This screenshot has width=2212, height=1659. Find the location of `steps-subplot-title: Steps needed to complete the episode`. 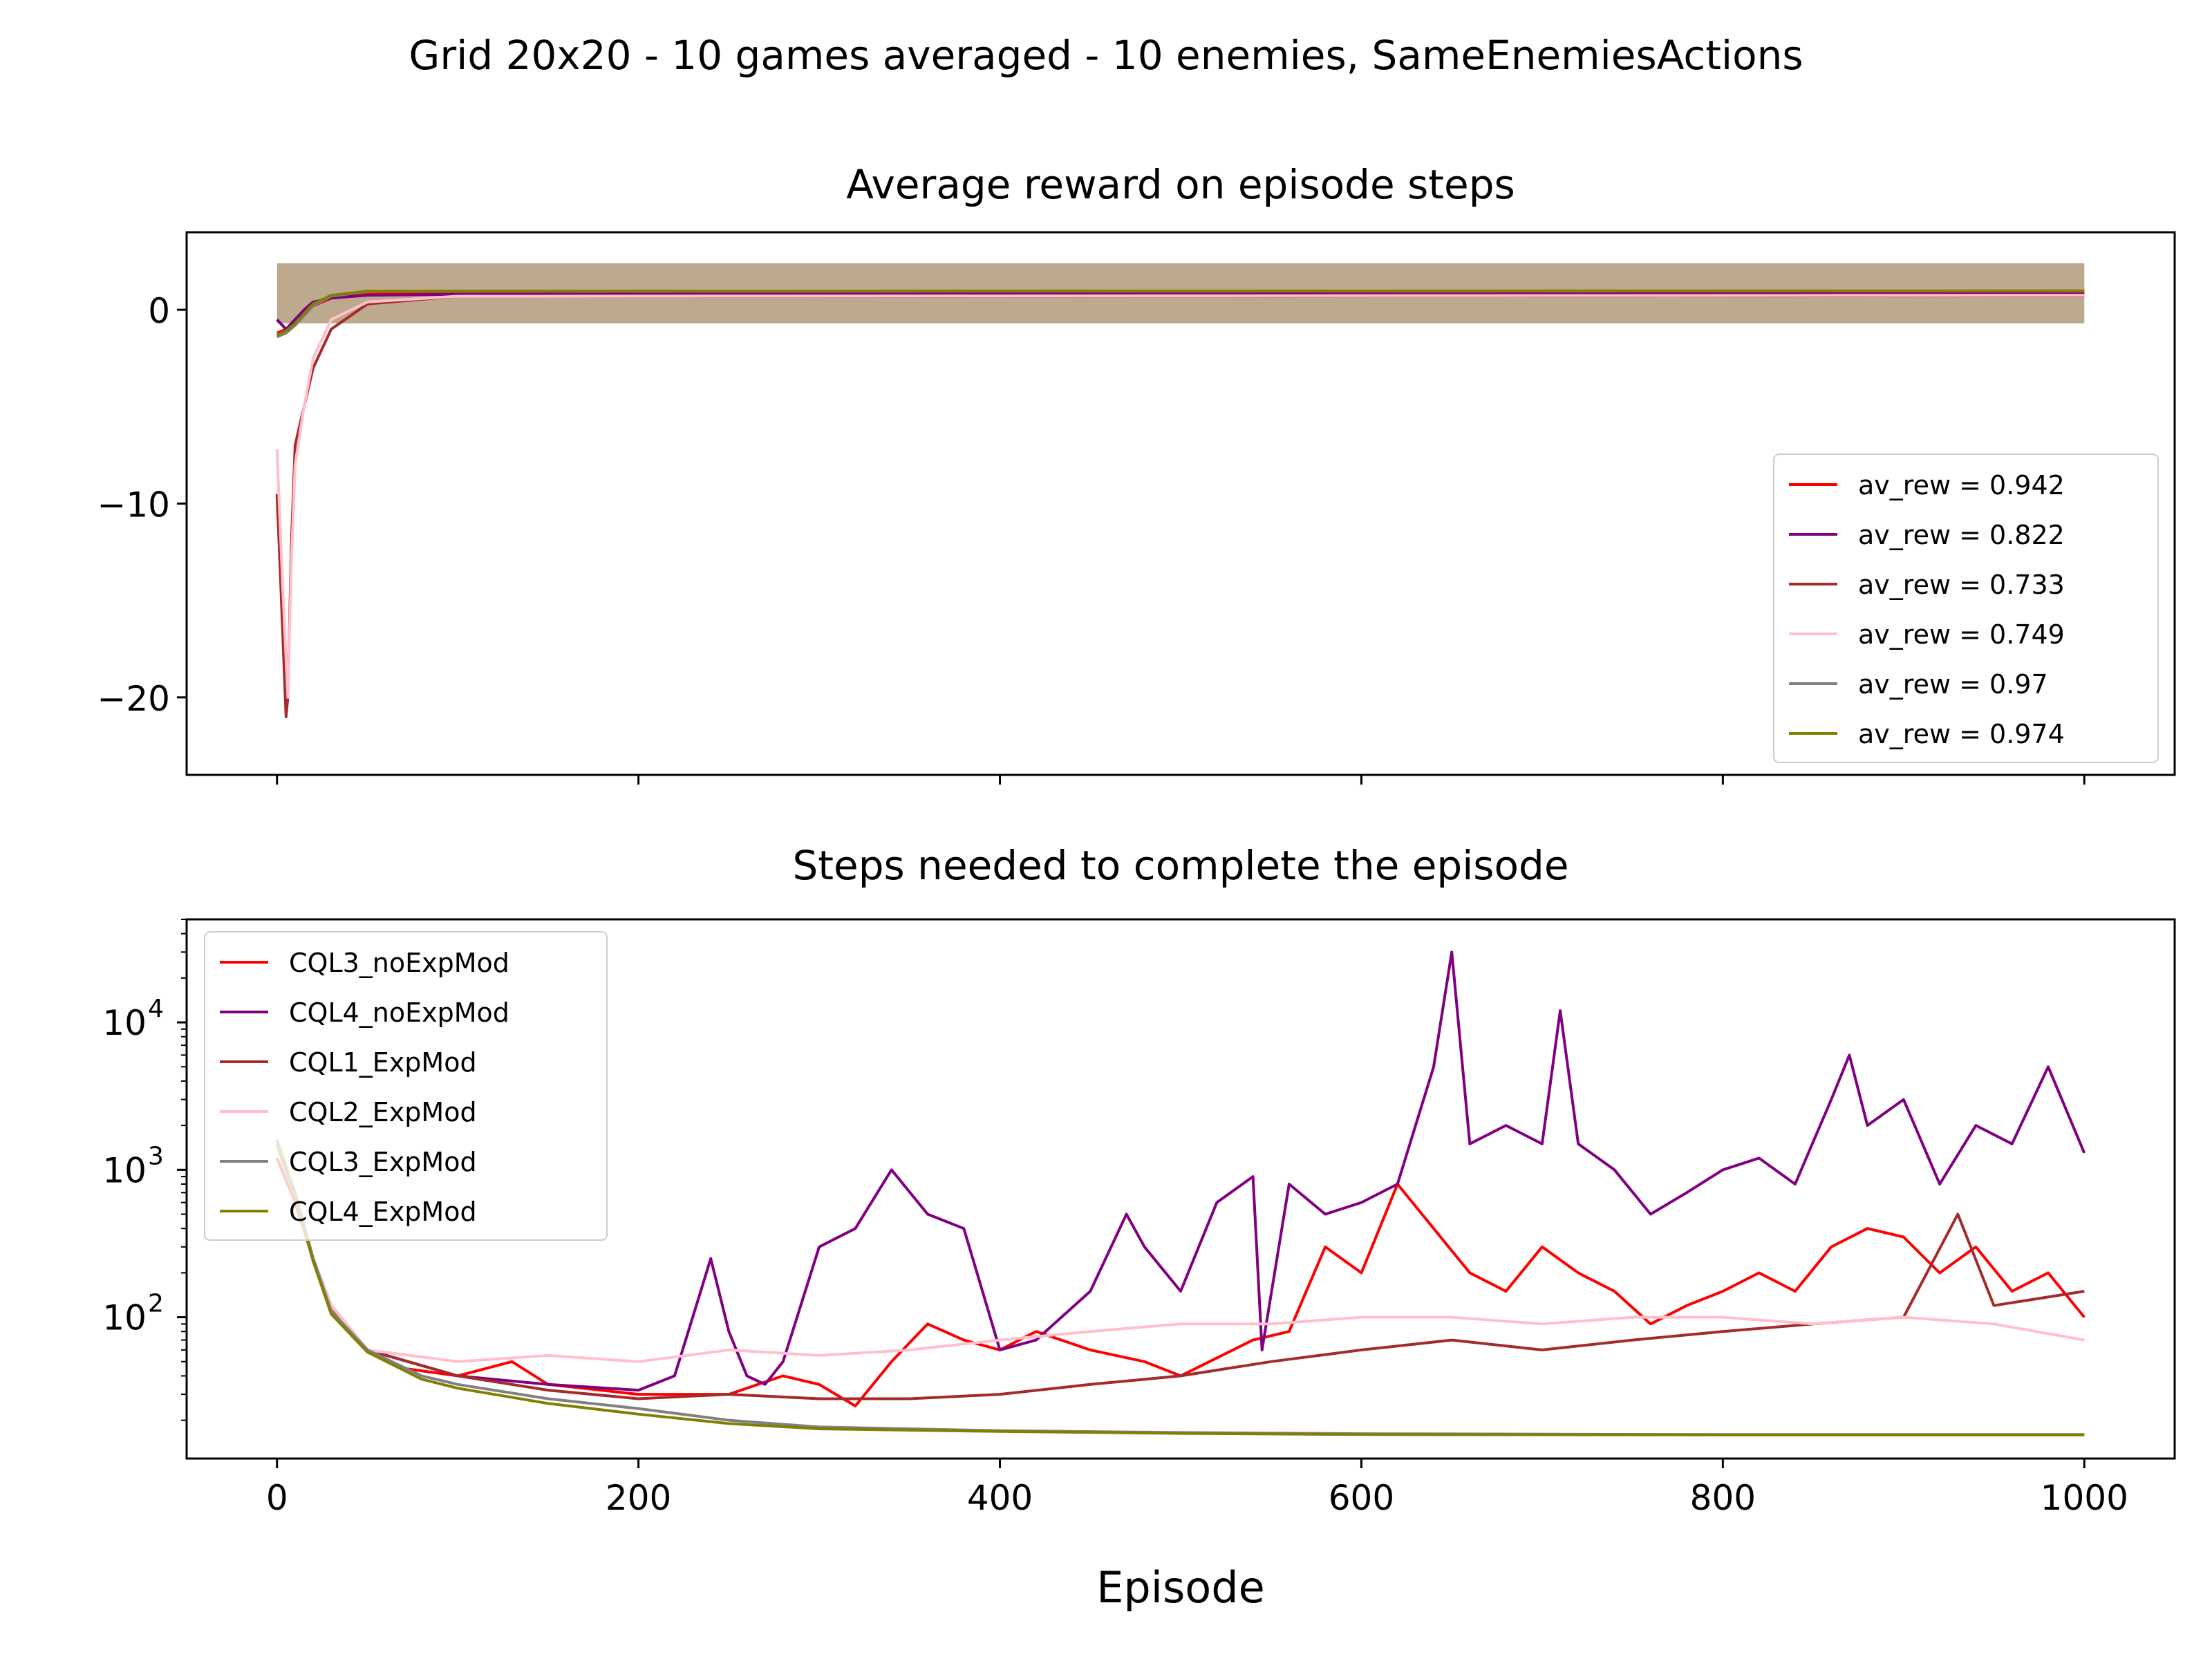

steps-subplot-title: Steps needed to complete the episode is located at coordinates (1180, 866).